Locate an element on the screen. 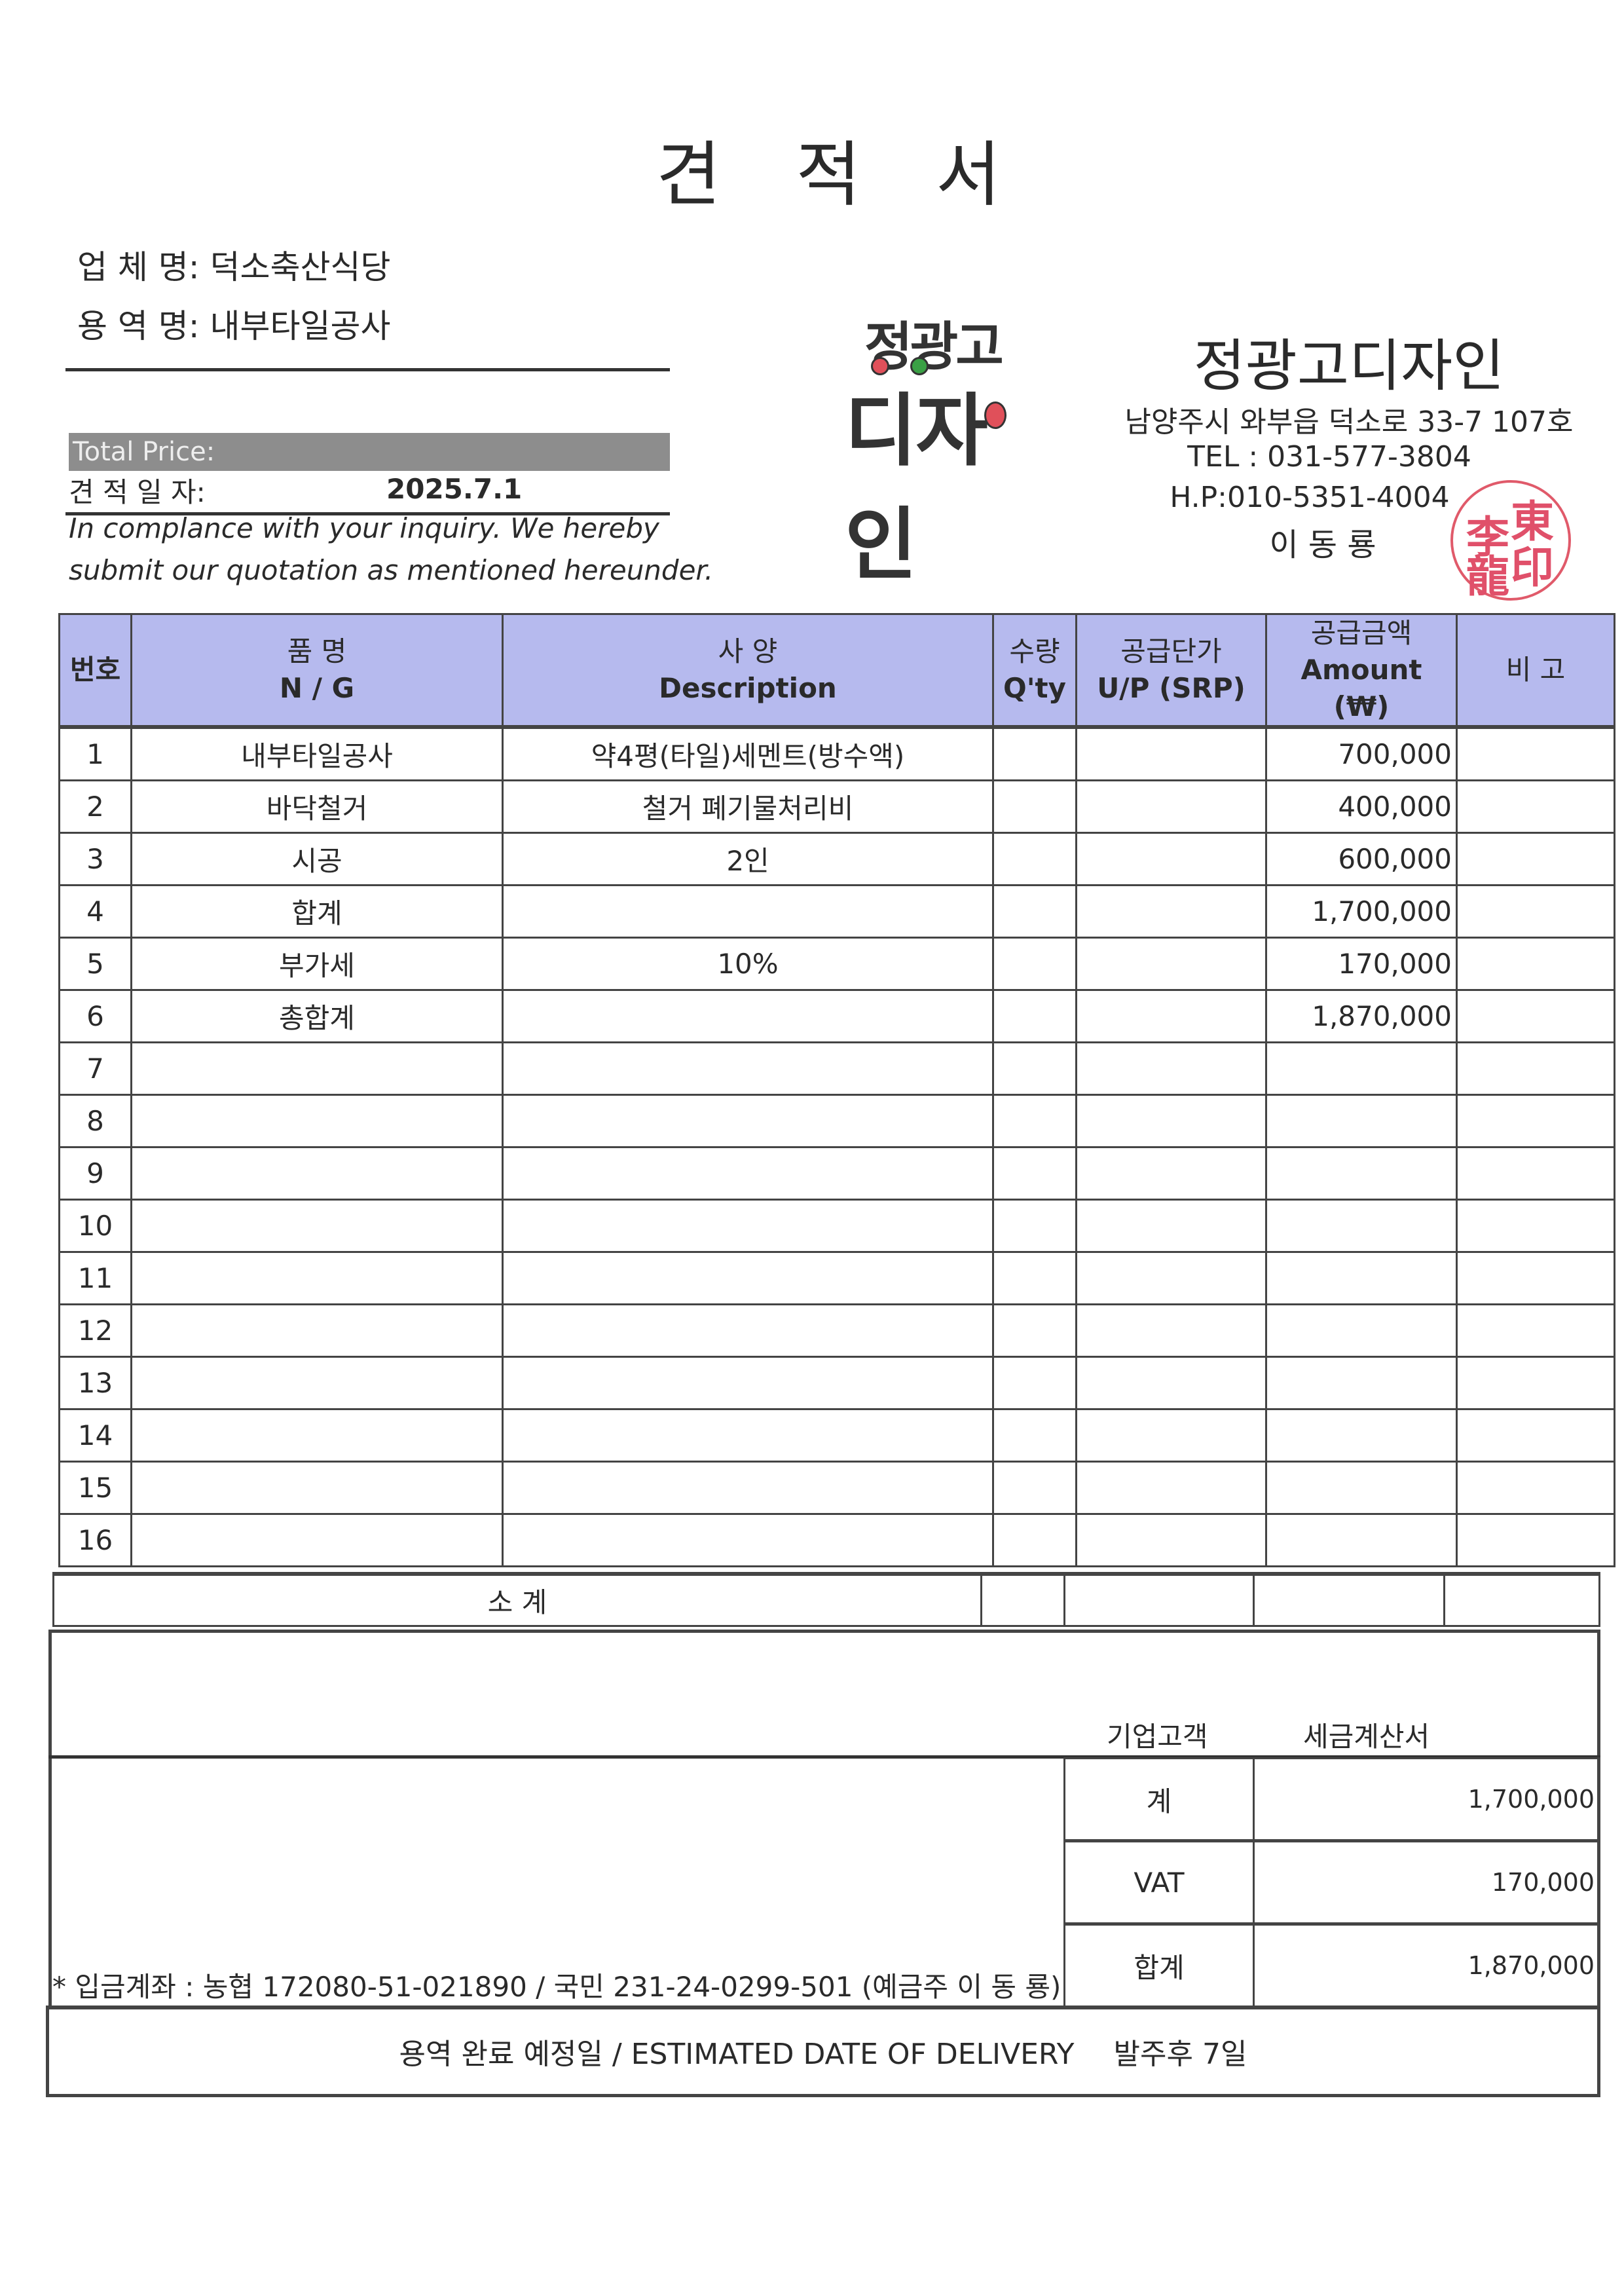 The image size is (1624, 2295). stamp-char: 李 is located at coordinates (1487, 537).